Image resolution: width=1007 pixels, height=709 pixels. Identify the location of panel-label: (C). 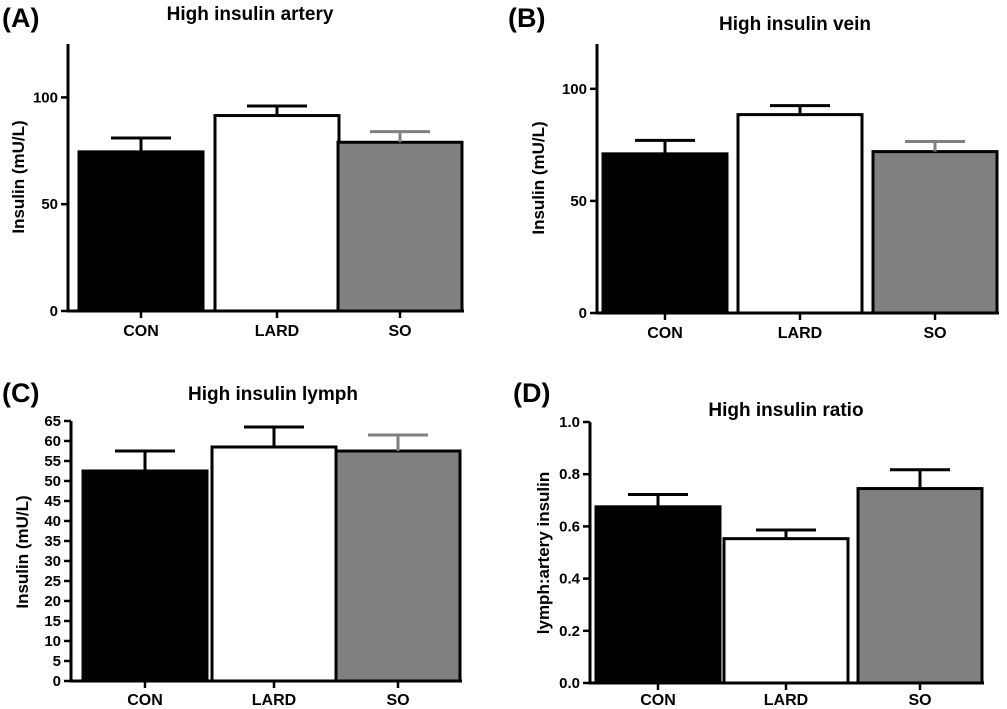
(20, 393).